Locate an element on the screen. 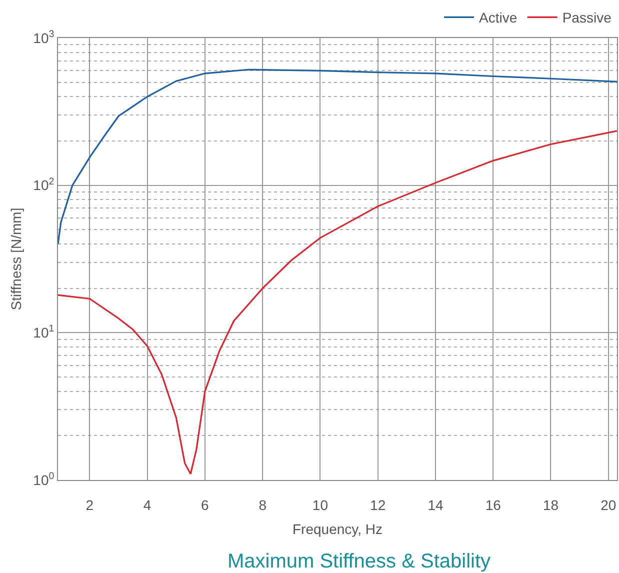 The height and width of the screenshot is (573, 619). x-tick-label: 20 is located at coordinates (608, 504).